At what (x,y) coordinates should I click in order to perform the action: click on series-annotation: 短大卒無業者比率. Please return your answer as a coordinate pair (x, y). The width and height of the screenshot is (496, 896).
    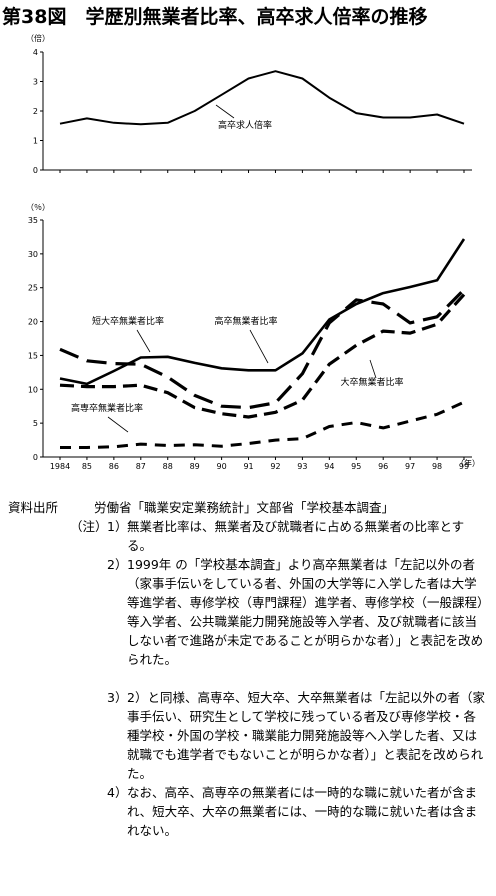
    Looking at the image, I should click on (128, 321).